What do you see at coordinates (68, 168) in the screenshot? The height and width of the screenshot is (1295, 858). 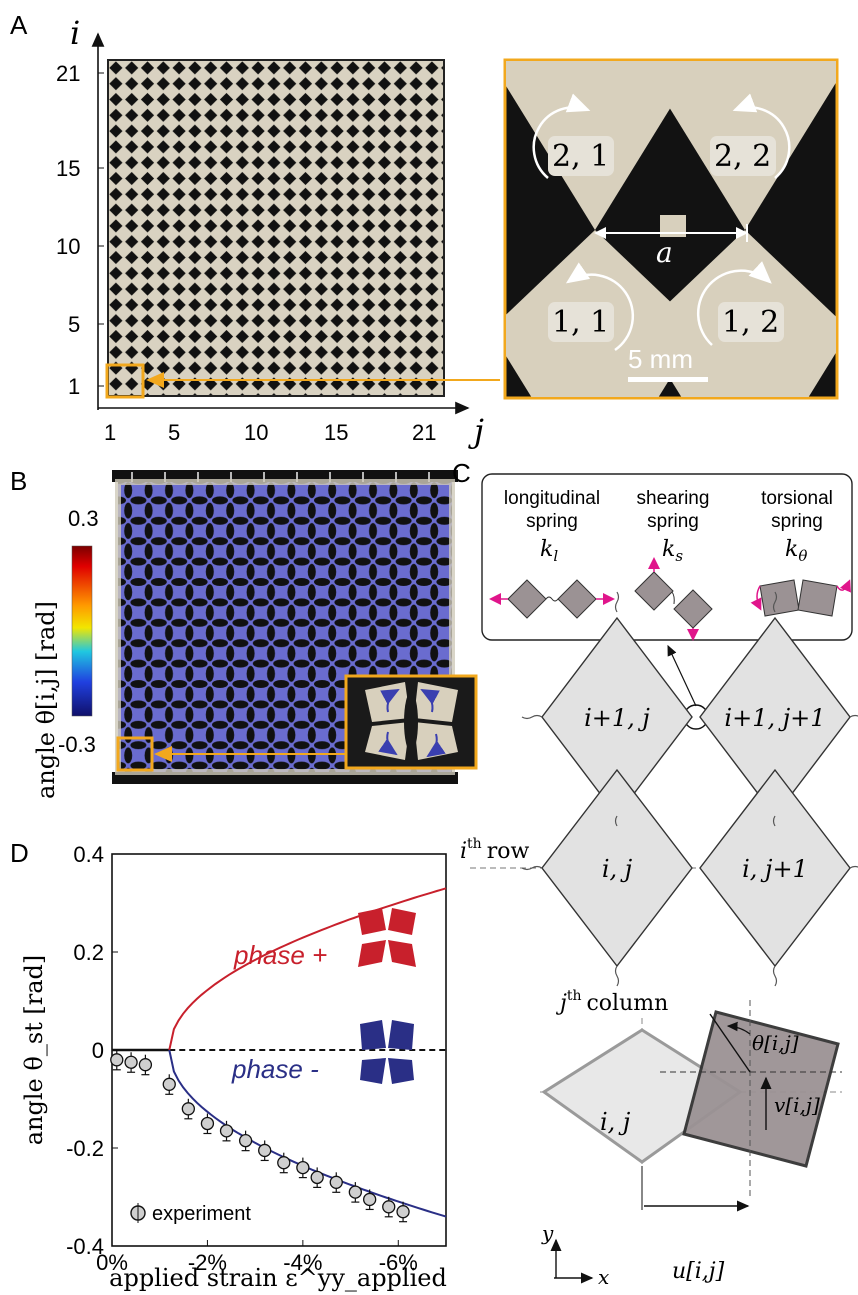 I see `i-tick-15: 15` at bounding box center [68, 168].